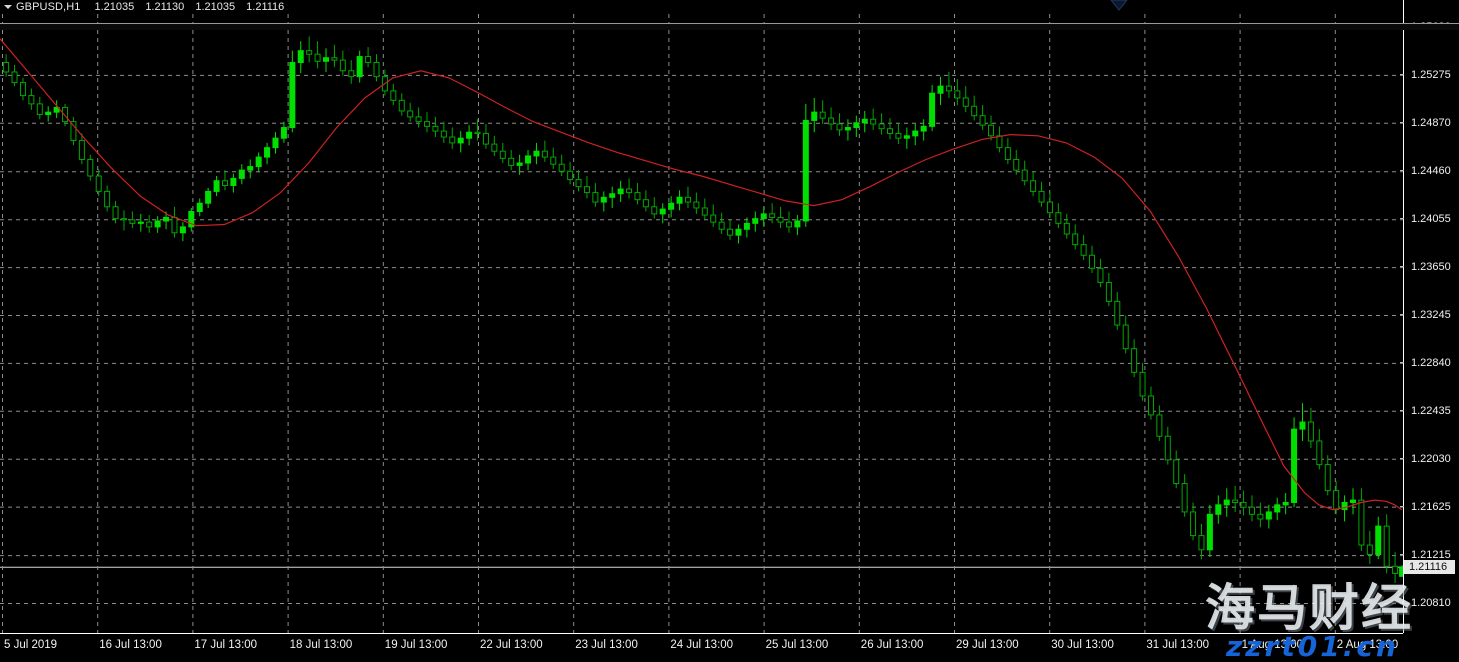  What do you see at coordinates (1272, 645) in the screenshot?
I see `time-axis-tick: 1 Aug 13:00` at bounding box center [1272, 645].